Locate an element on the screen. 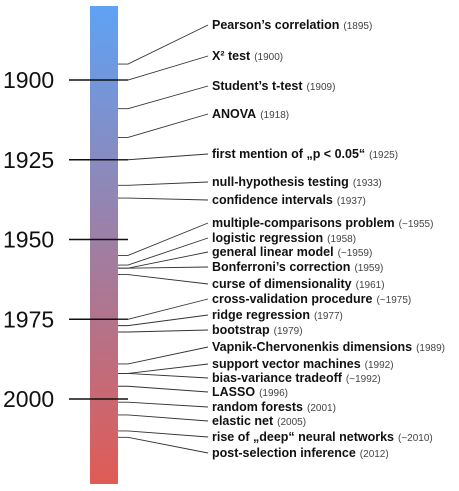 The height and width of the screenshot is (491, 459). event-date: (1918) is located at coordinates (274, 115).